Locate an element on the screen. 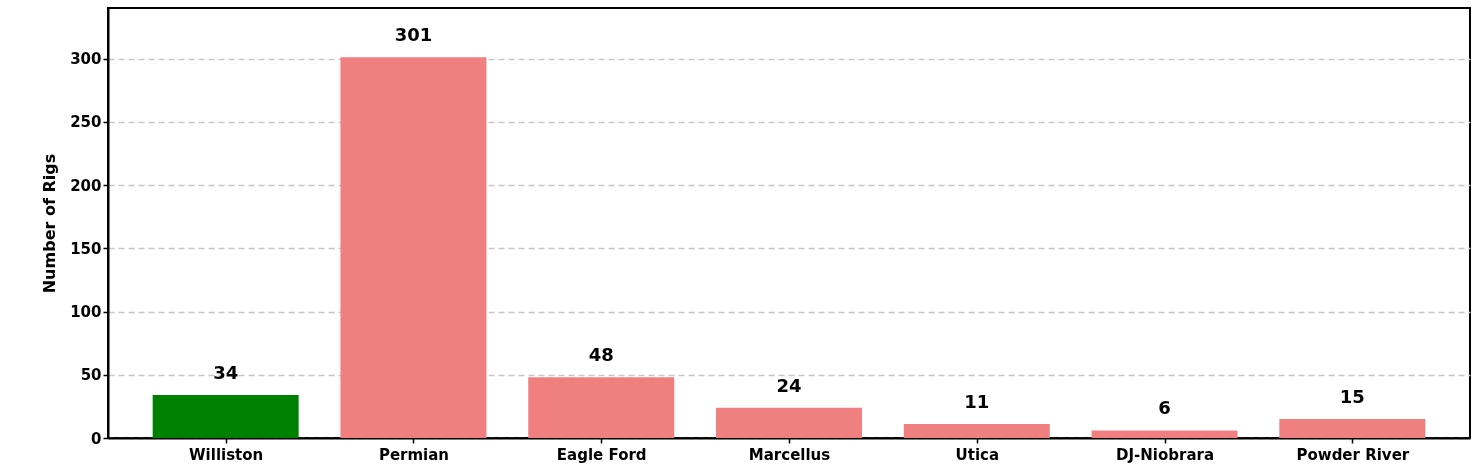  x-tick-label: Utica is located at coordinates (977, 454).